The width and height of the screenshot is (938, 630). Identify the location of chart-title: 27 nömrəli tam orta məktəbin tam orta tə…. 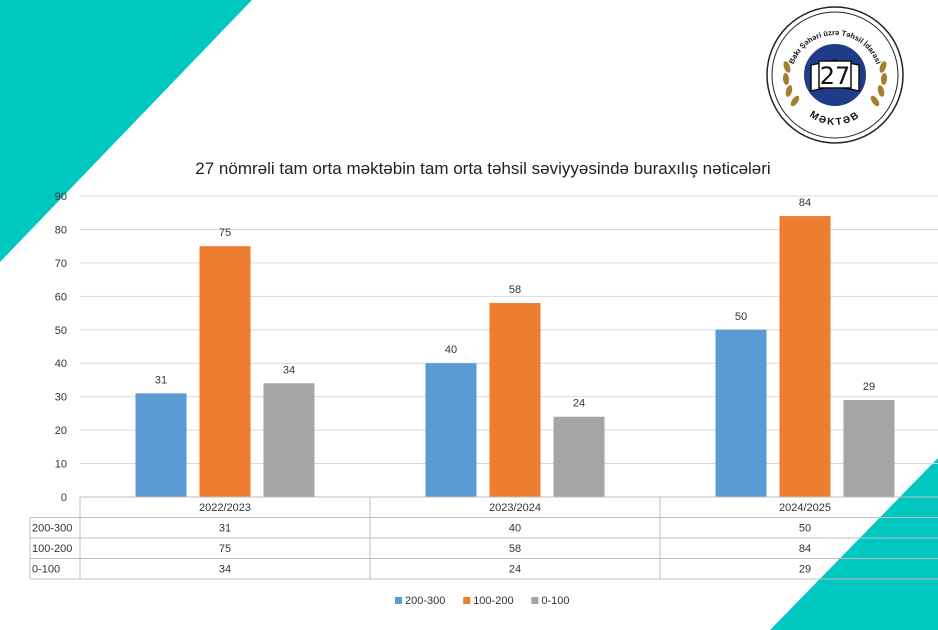
(482, 168).